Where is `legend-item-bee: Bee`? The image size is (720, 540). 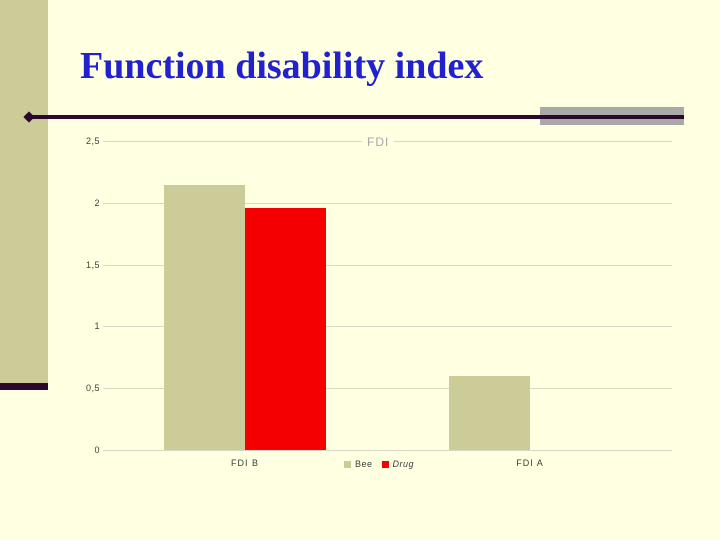 legend-item-bee: Bee is located at coordinates (358, 464).